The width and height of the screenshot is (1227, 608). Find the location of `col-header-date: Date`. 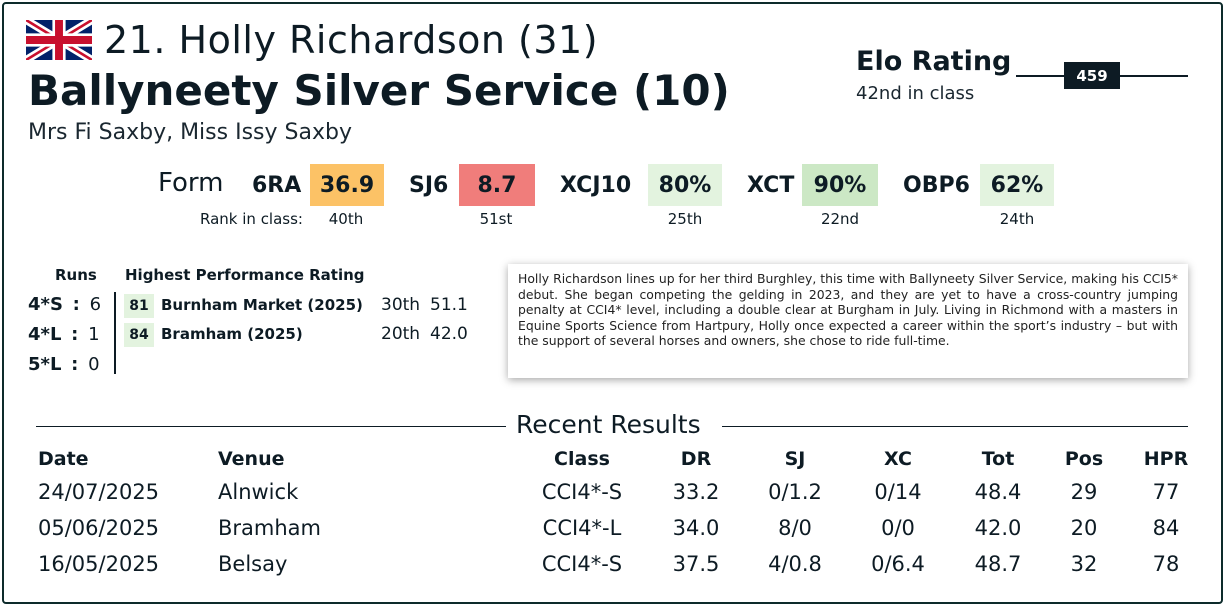

col-header-date: Date is located at coordinates (63, 459).